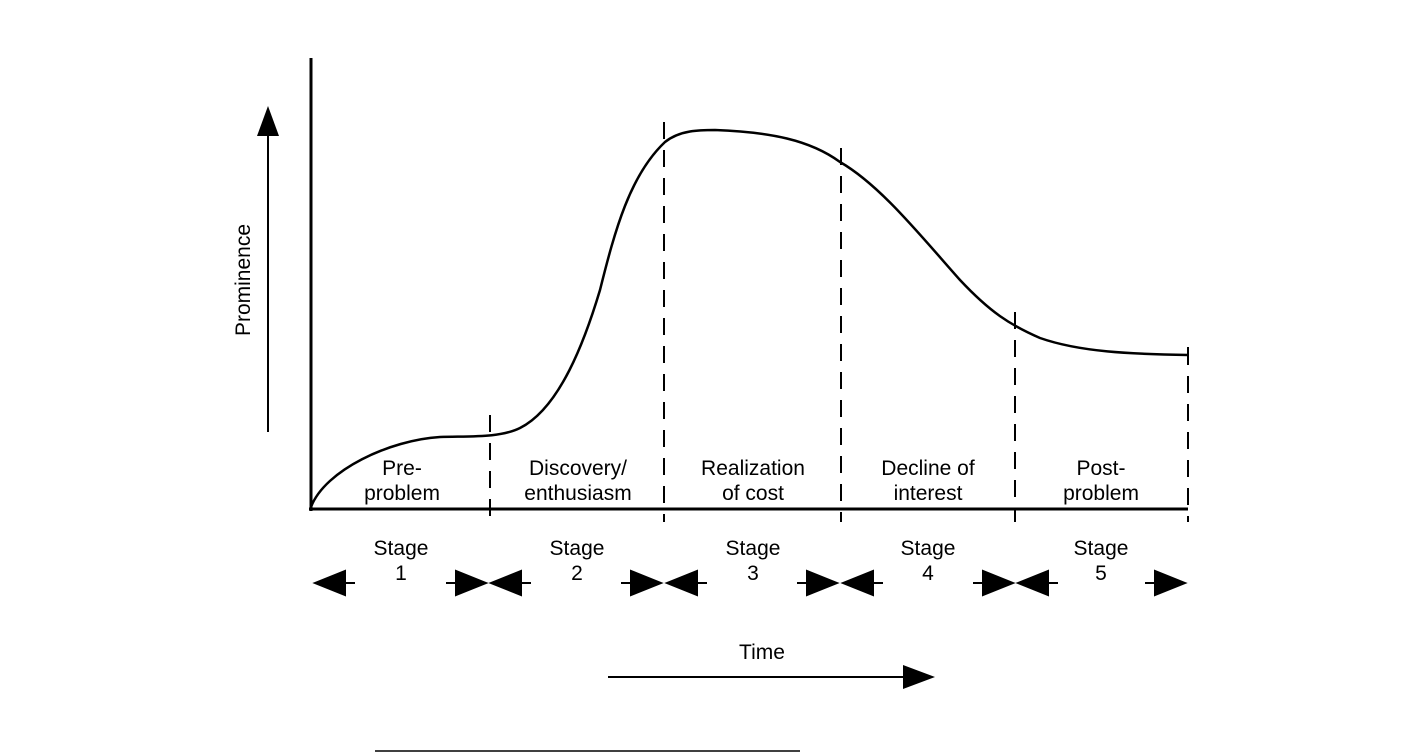 The image size is (1415, 756). I want to click on stage-number-1: 1, so click(401, 573).